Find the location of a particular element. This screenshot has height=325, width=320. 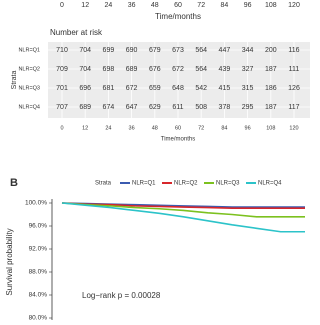

y-tick-label: 84.0% is located at coordinates (38, 295).